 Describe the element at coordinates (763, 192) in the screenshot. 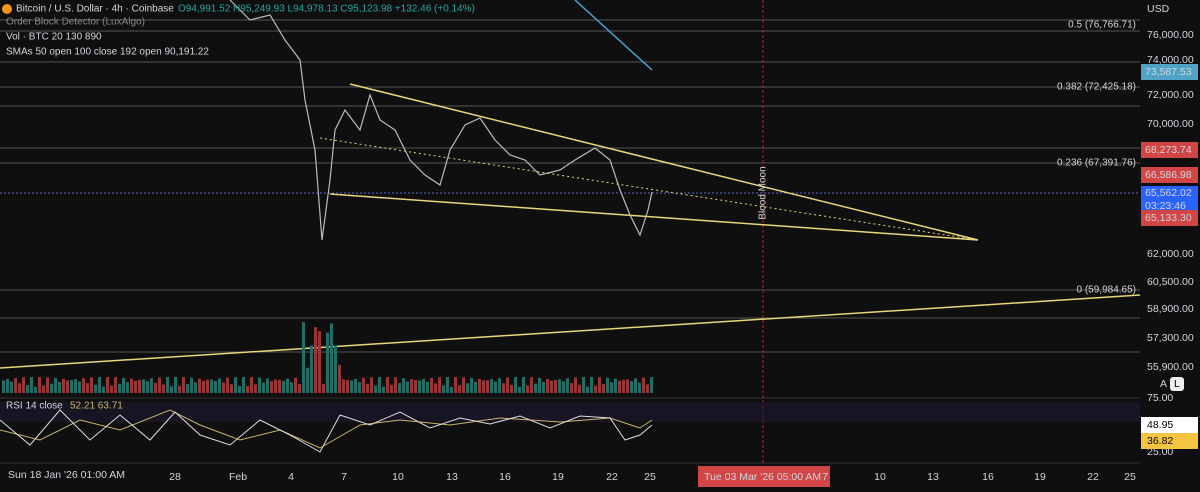

I see `annotation: Blood Moon` at that location.